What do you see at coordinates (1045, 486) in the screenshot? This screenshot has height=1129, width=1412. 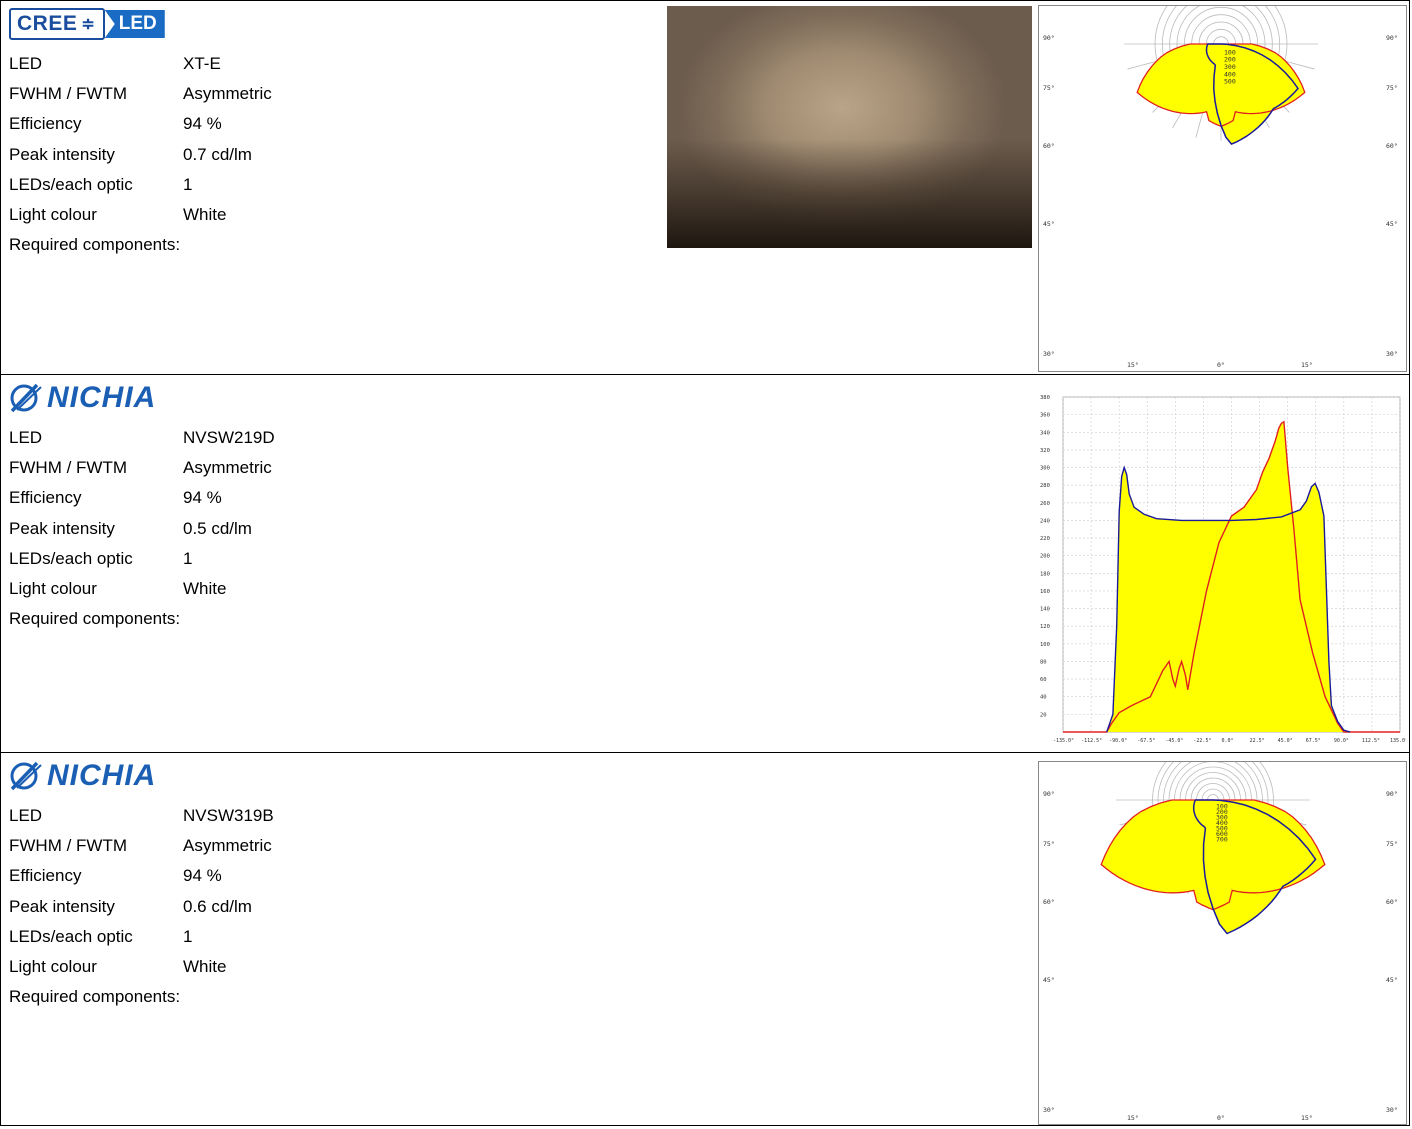 I see `y-tick-label: 280` at bounding box center [1045, 486].